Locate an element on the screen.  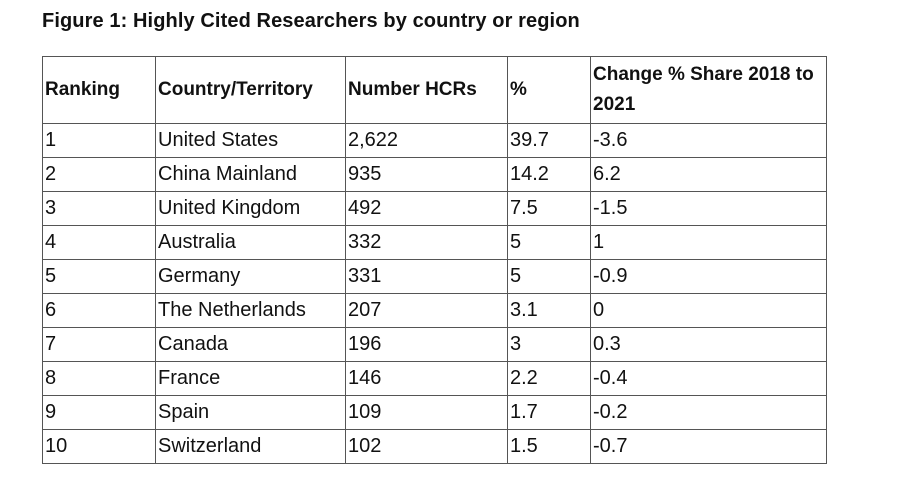
cell-change: -0.7 is located at coordinates (708, 446).